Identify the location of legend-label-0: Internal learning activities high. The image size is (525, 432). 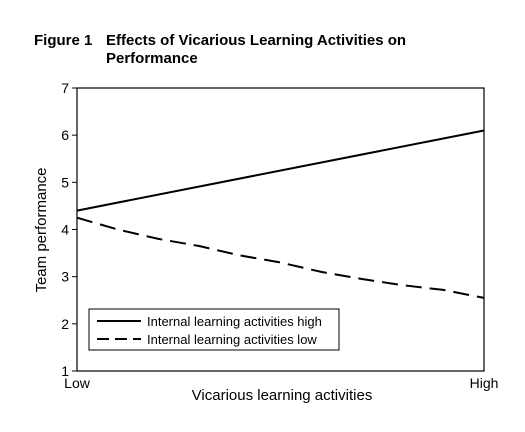
(234, 321).